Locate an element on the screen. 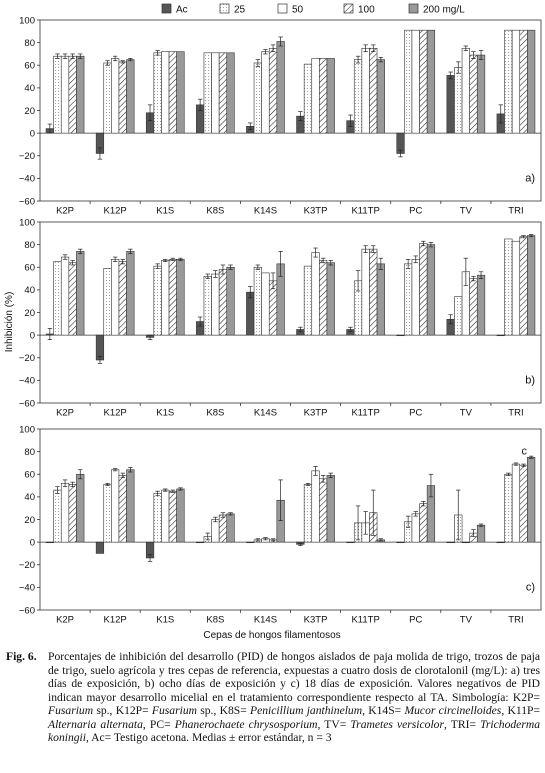 The height and width of the screenshot is (773, 545). figure-number: Fig. 6. is located at coordinates (21, 656).